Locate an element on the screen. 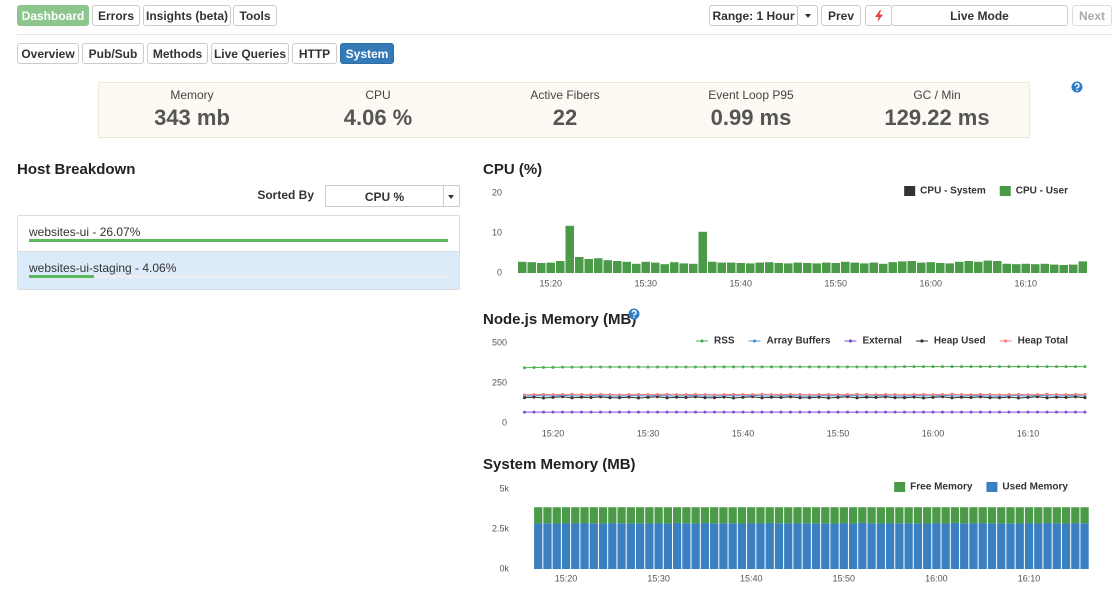 Image resolution: width=1120 pixels, height=599 pixels. section-title: Host Breakdown is located at coordinates (76, 169).